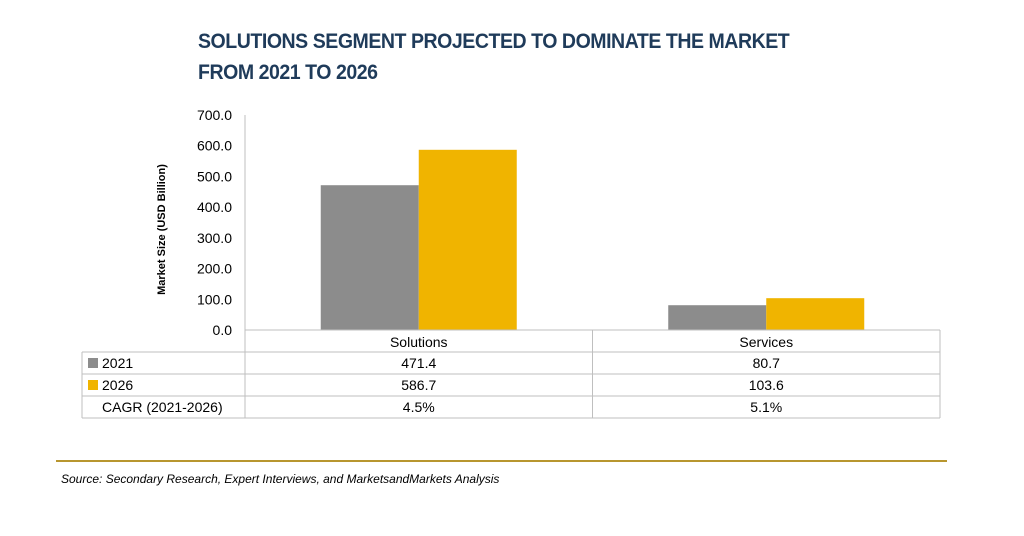 The image size is (1024, 536). Describe the element at coordinates (162, 407) in the screenshot. I see `cagr-row-label: CAGR (2021-2026)` at that location.